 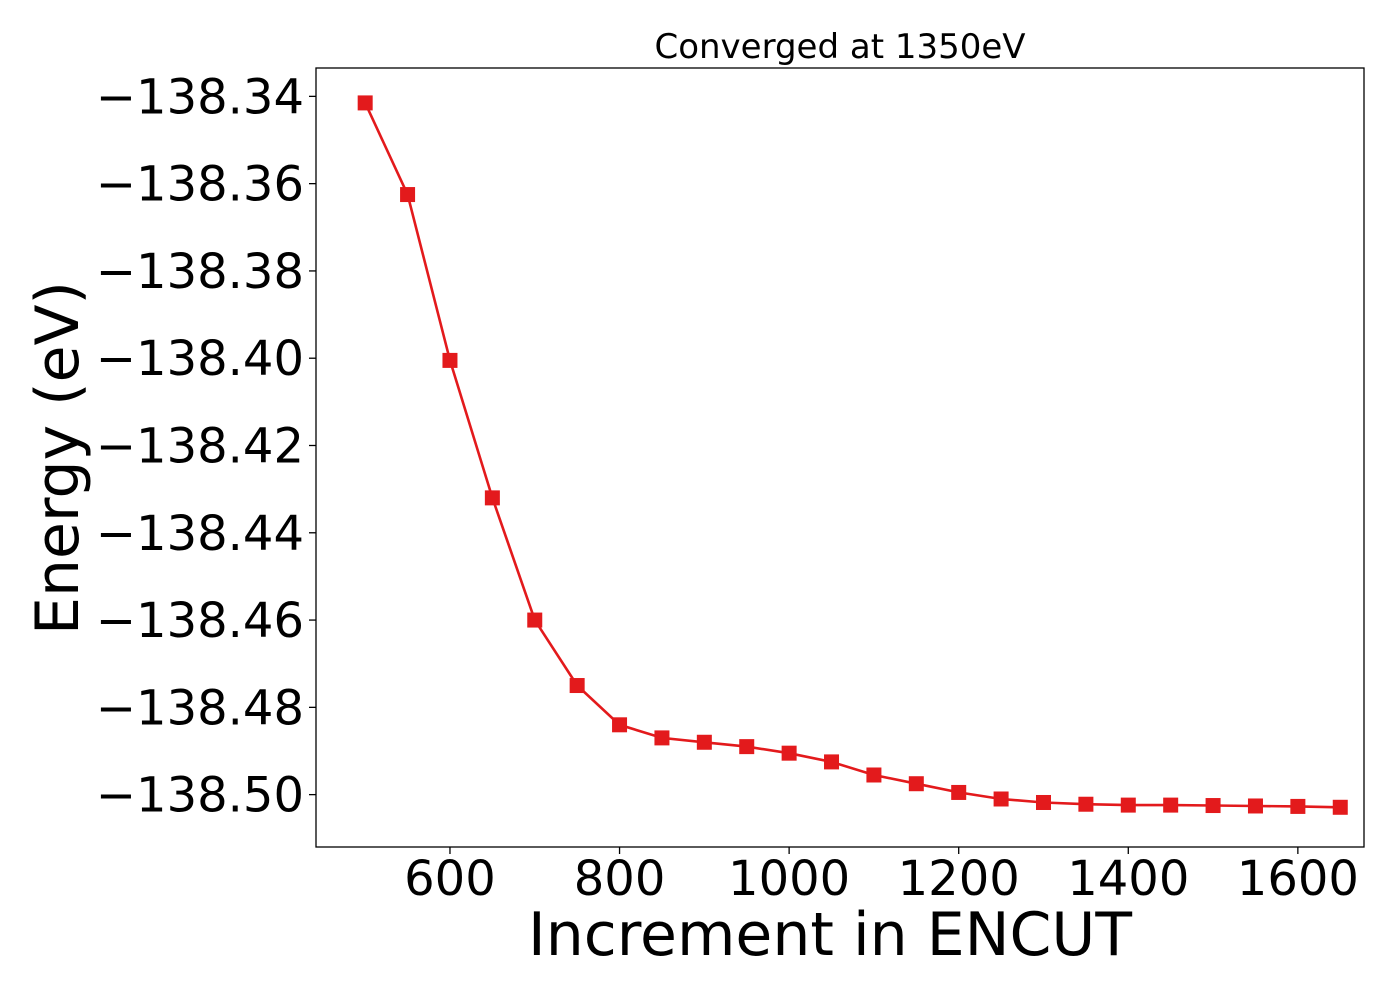 What do you see at coordinates (200, 185) in the screenshot?
I see `y-tick-label: −138.36` at bounding box center [200, 185].